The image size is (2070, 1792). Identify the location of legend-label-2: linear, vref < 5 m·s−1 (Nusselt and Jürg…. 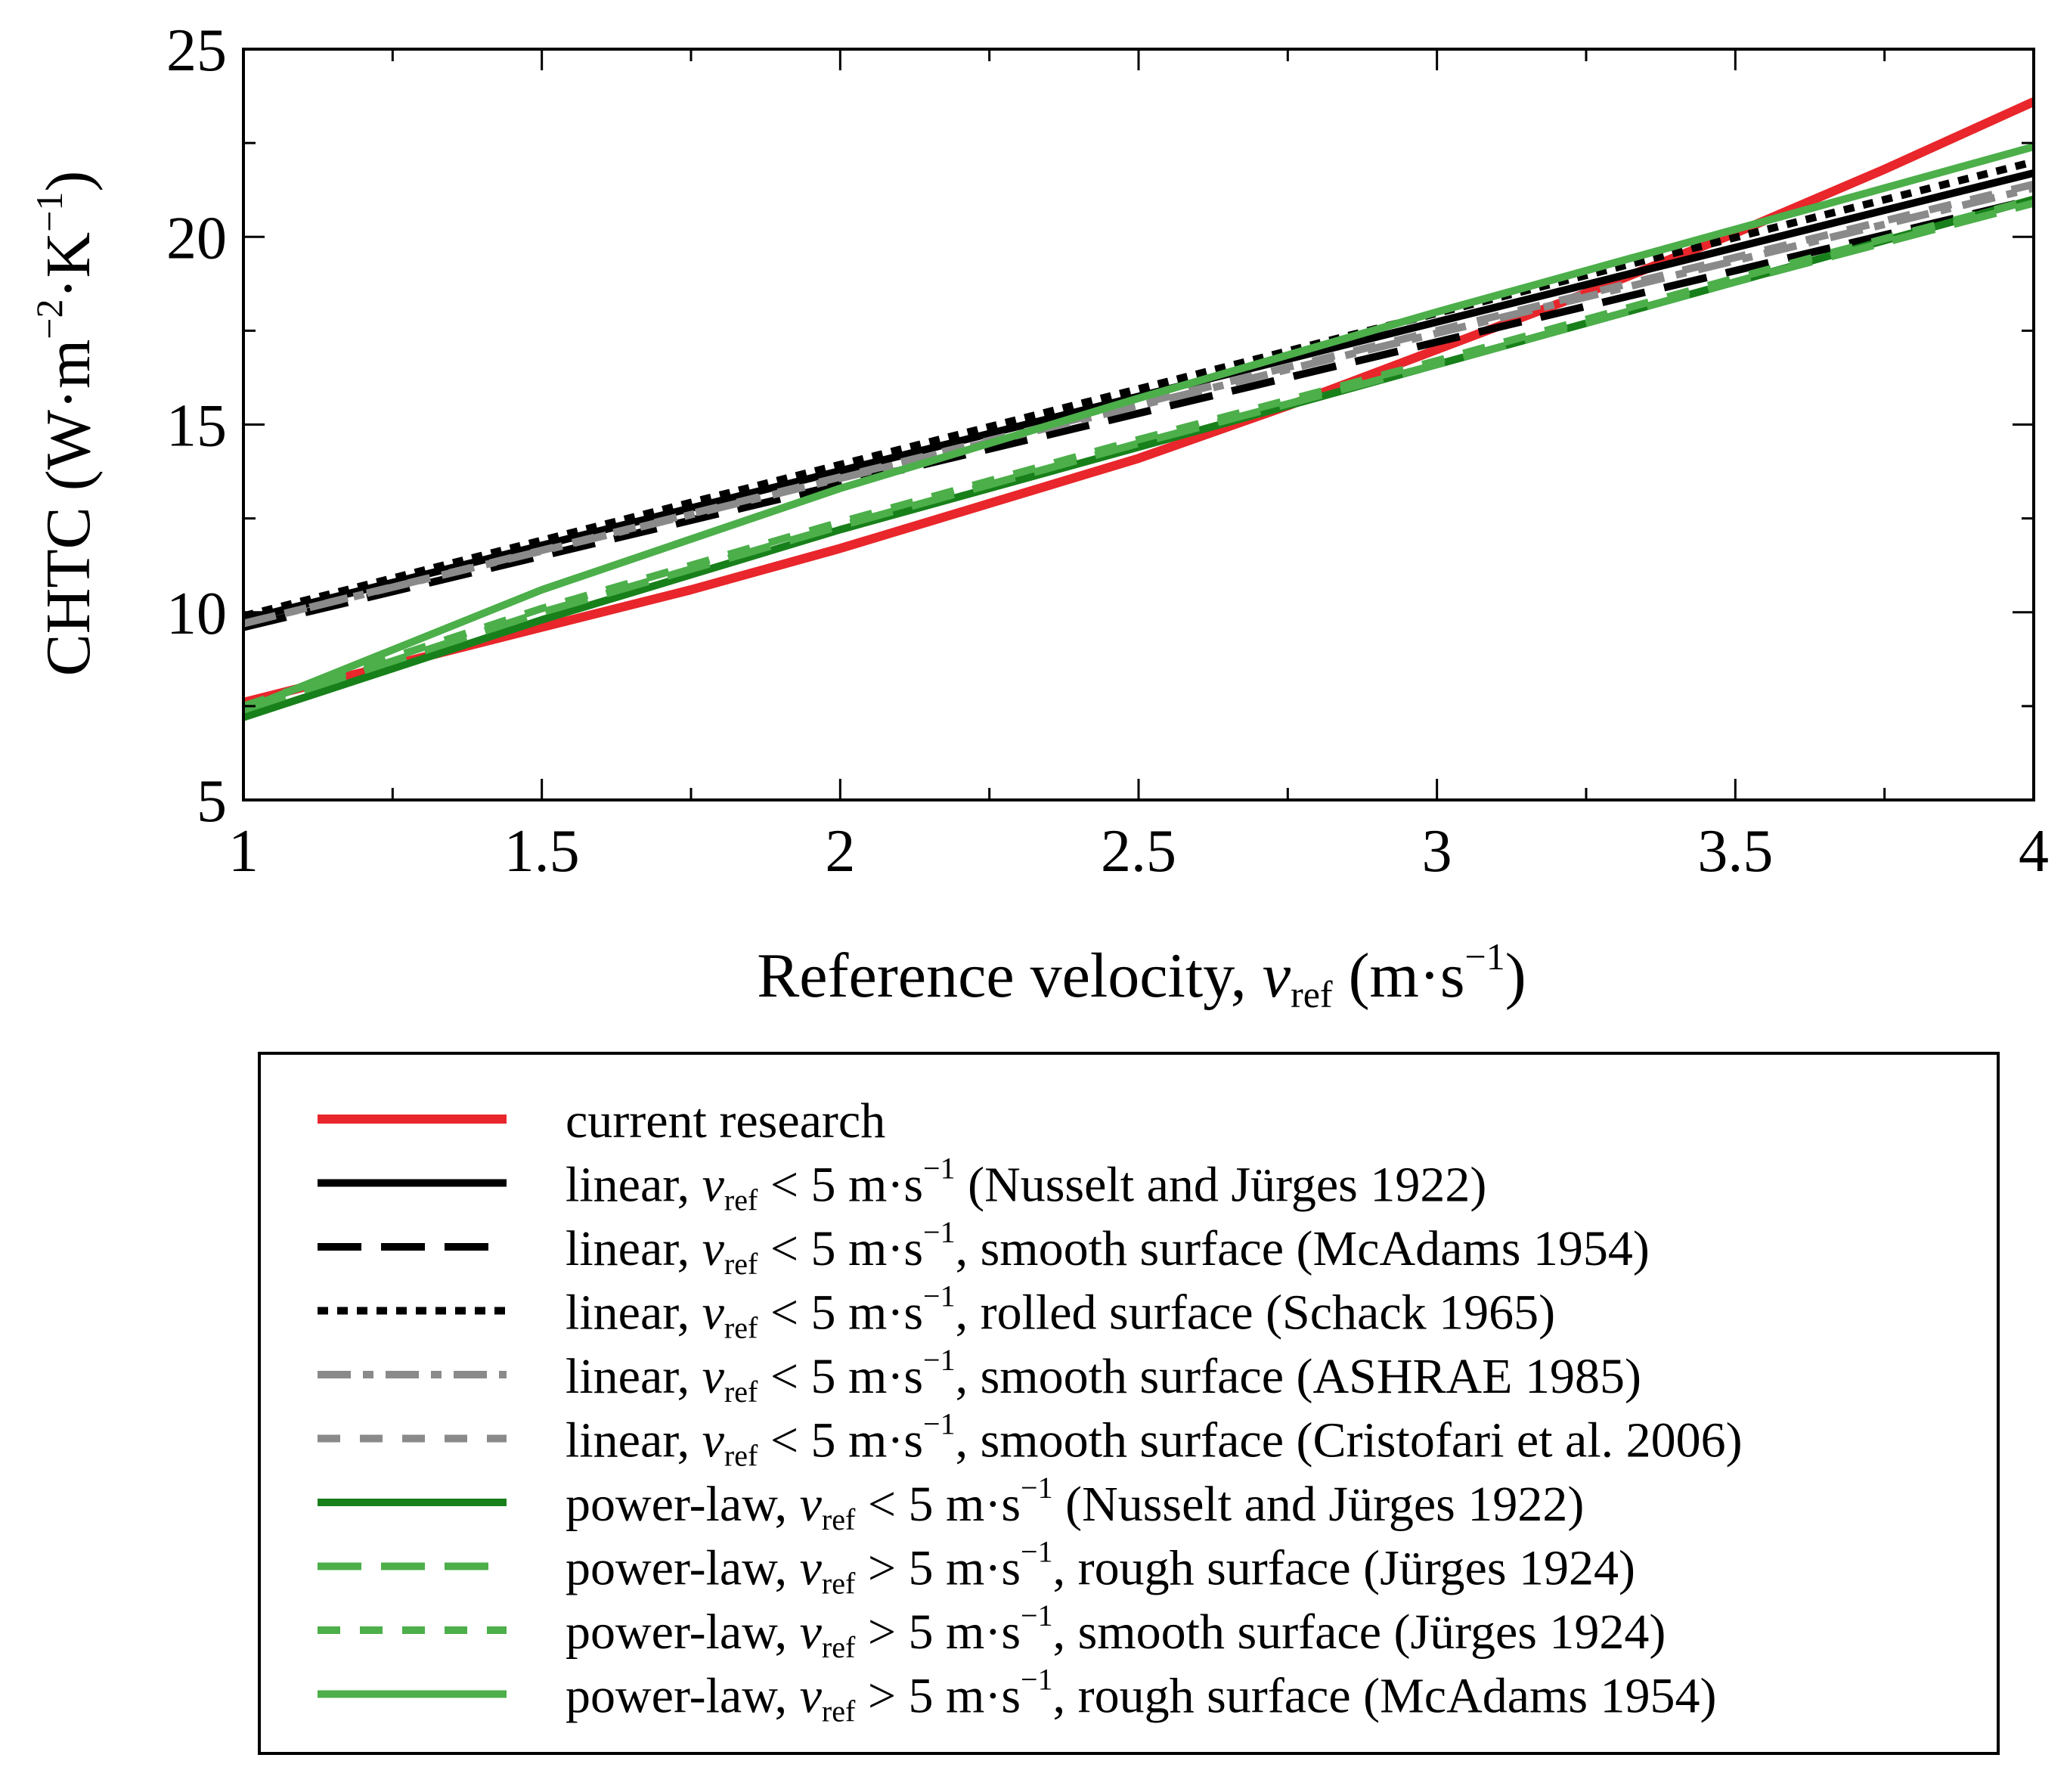
(1026, 1184).